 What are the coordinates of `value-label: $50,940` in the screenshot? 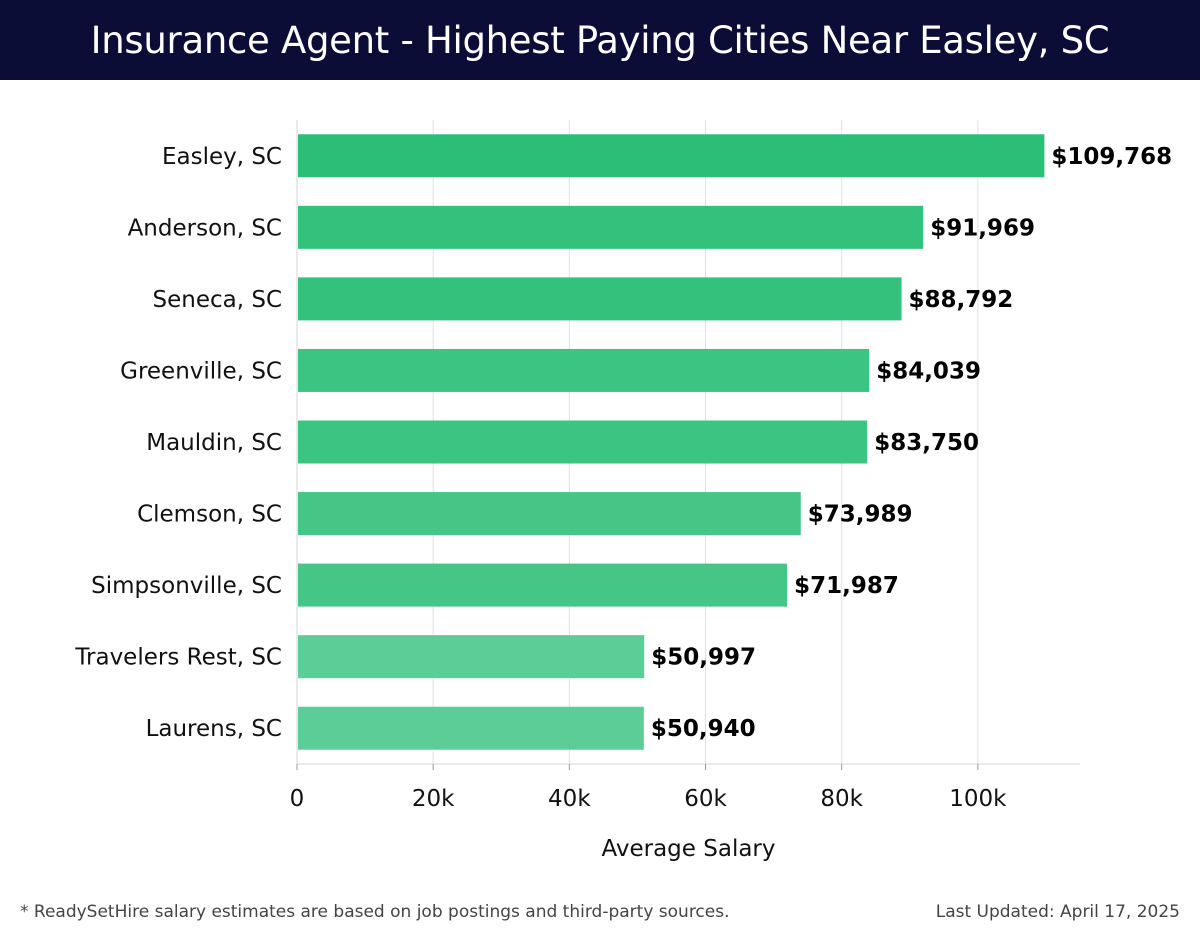 It's located at (703, 729).